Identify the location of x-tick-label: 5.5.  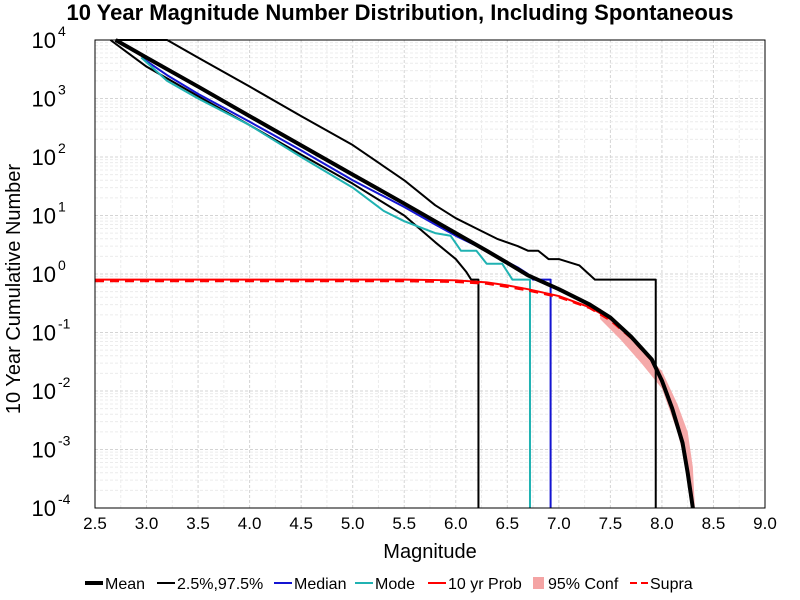
(404, 523).